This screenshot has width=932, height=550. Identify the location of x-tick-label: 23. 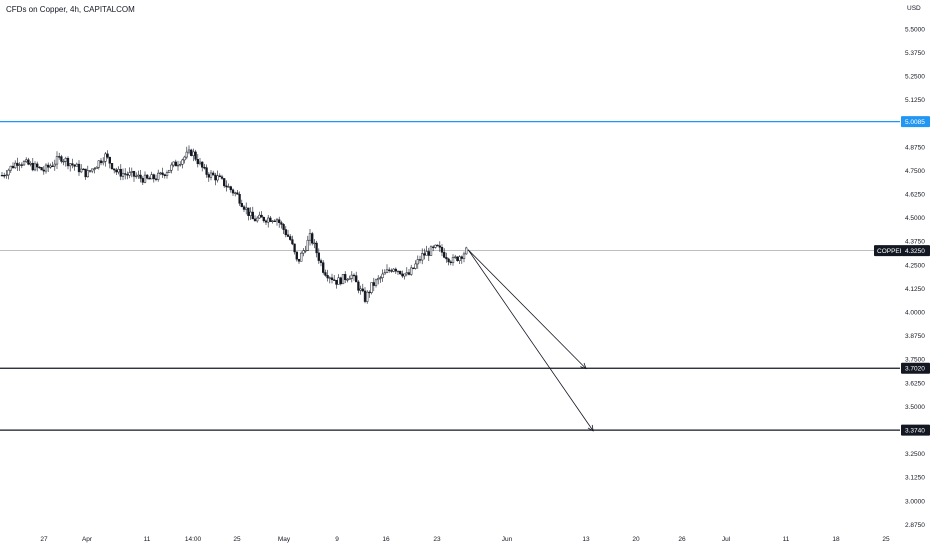
(437, 539).